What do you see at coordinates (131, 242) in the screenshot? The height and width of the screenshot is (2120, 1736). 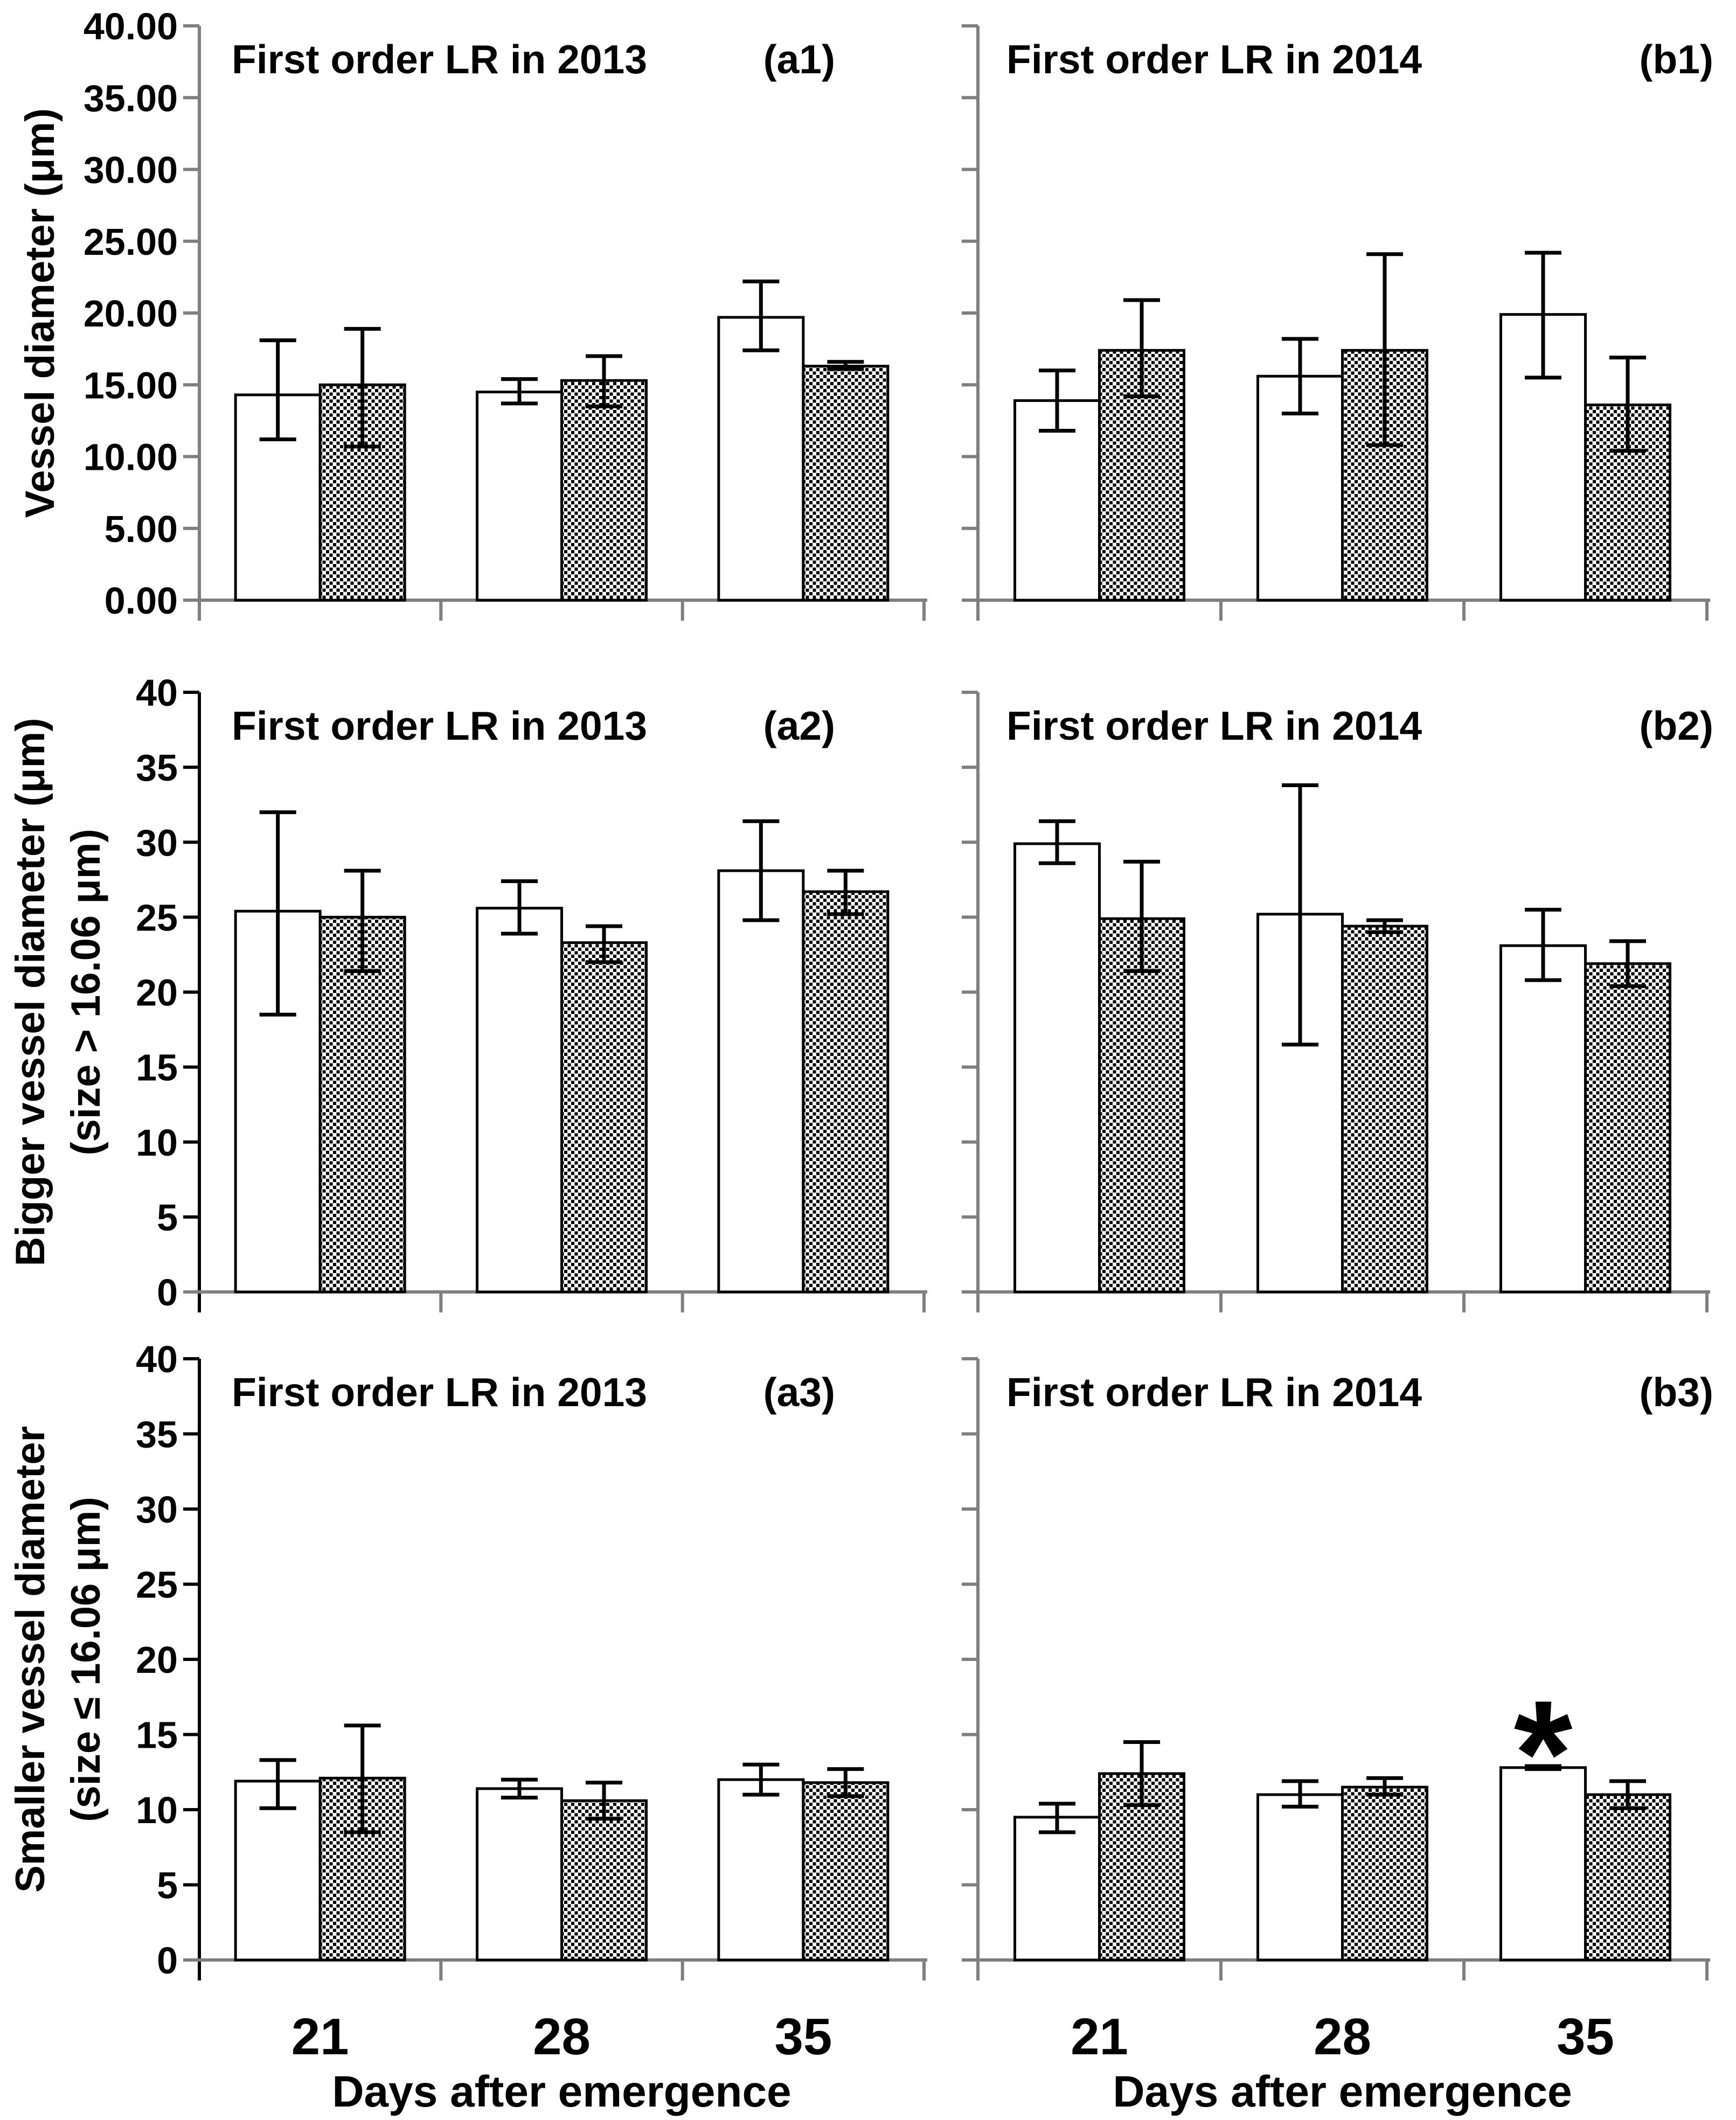 I see `y-tick-label: 25.00` at bounding box center [131, 242].